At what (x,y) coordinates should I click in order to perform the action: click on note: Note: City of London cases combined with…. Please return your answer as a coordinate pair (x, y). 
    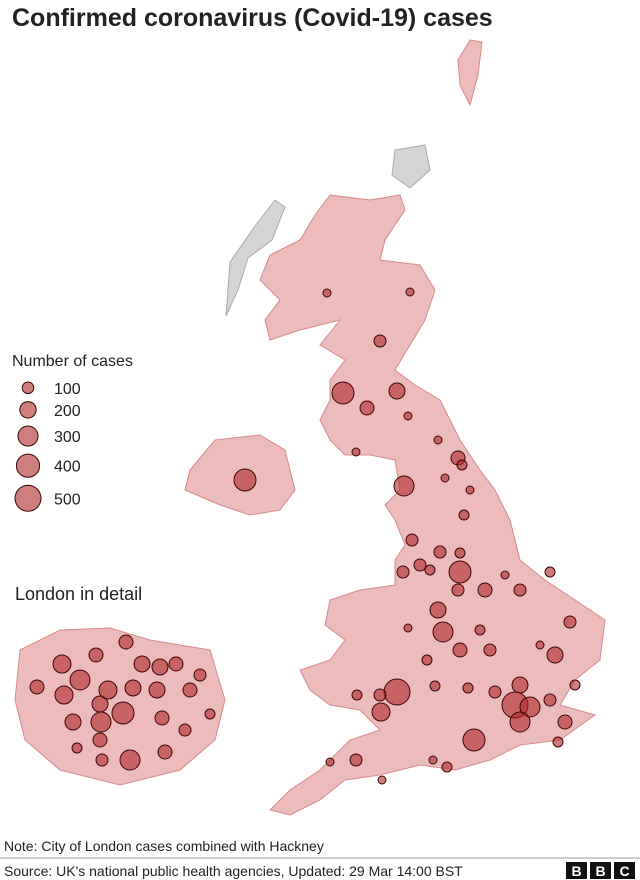
    Looking at the image, I should click on (164, 846).